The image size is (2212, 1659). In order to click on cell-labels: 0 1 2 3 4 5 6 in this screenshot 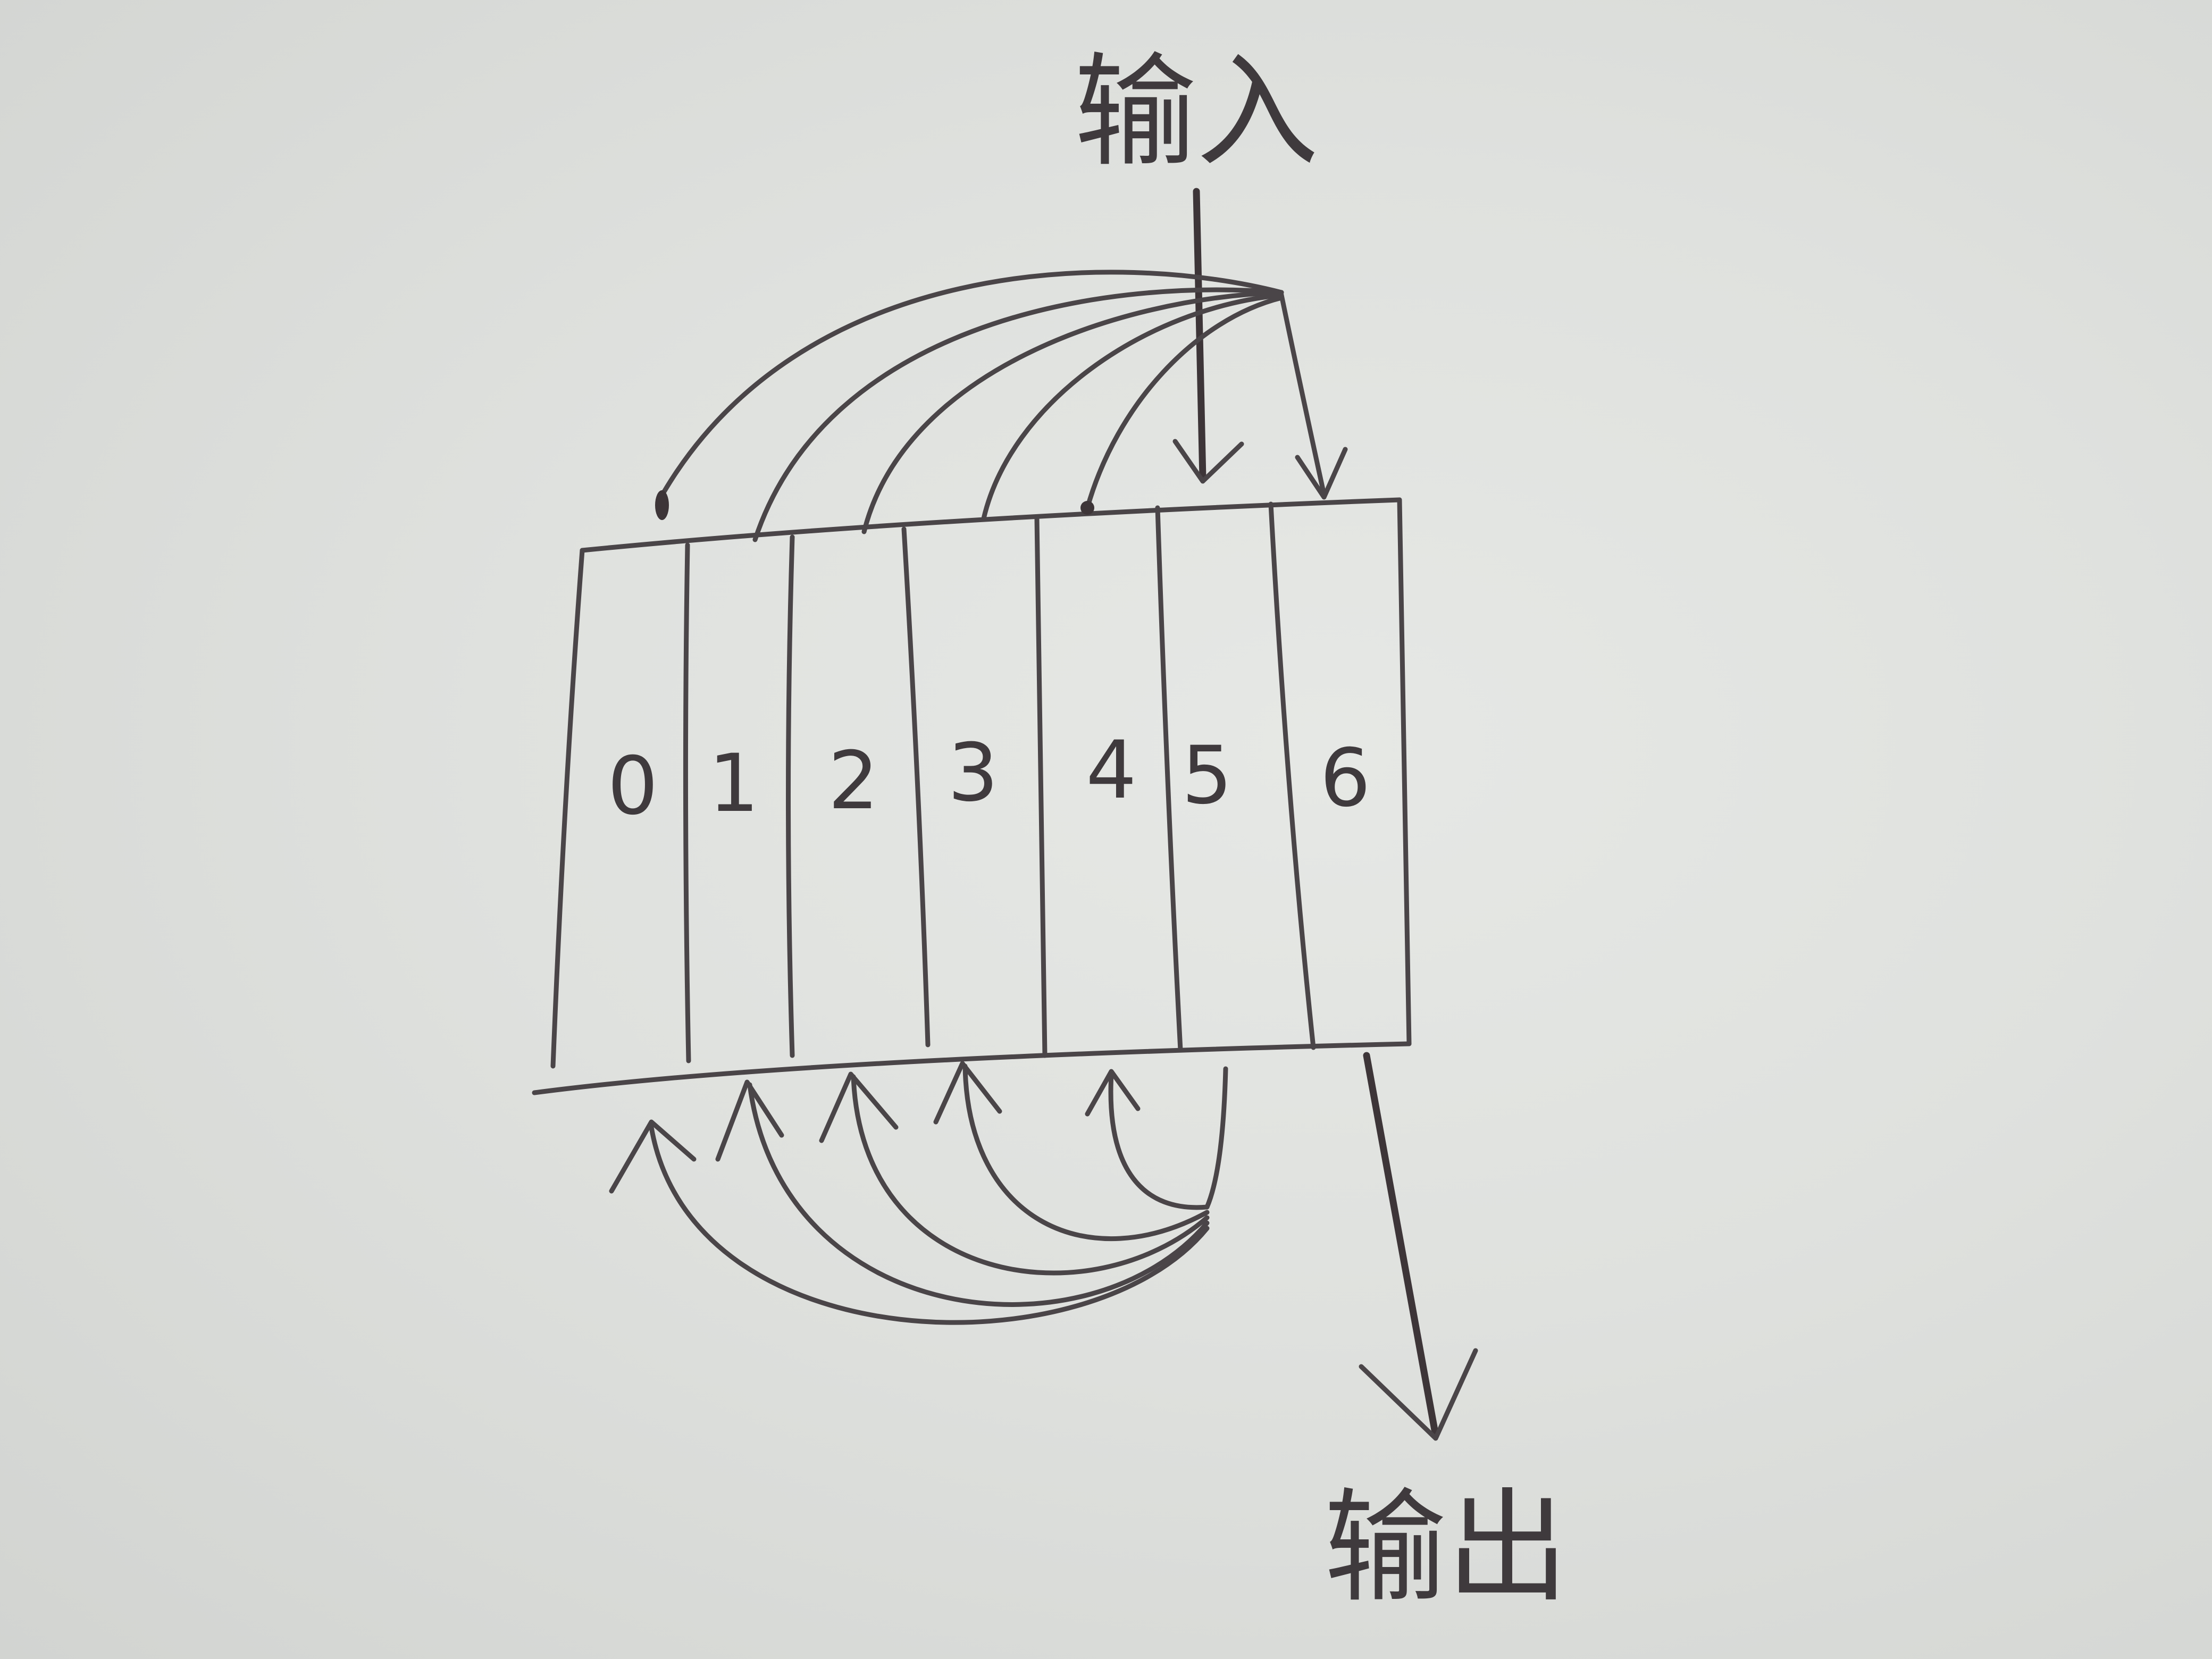, I will do `click(988, 778)`.